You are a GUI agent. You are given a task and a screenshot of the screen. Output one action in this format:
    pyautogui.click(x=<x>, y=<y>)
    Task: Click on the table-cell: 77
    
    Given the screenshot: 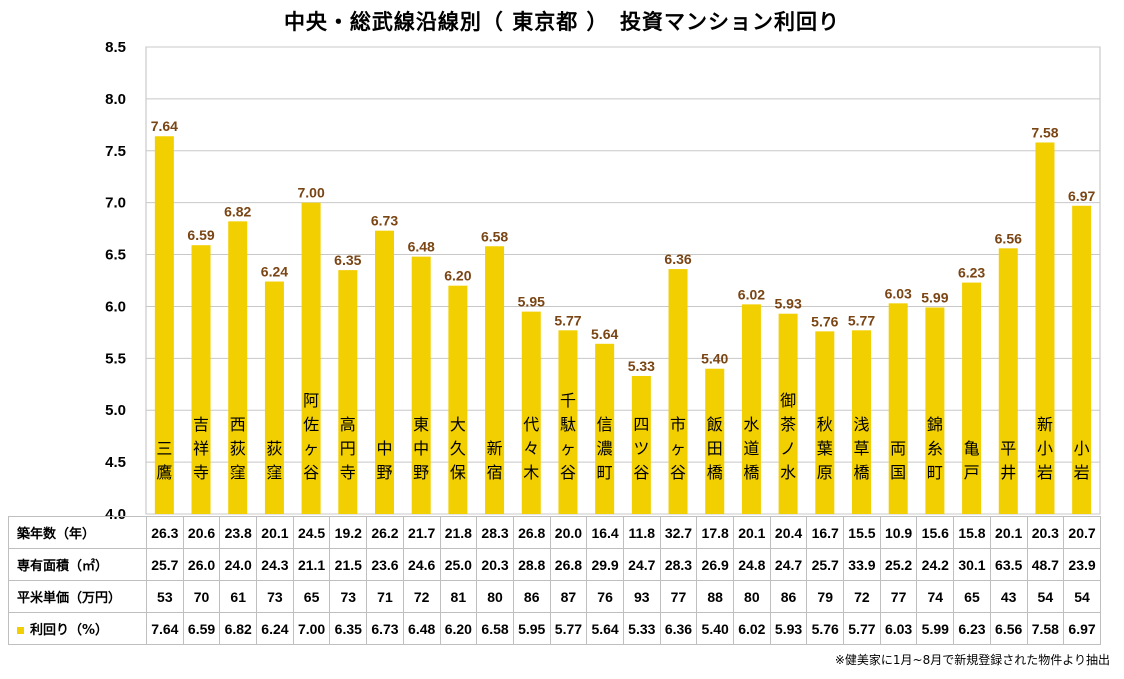 What is the action you would take?
    pyautogui.click(x=678, y=596)
    